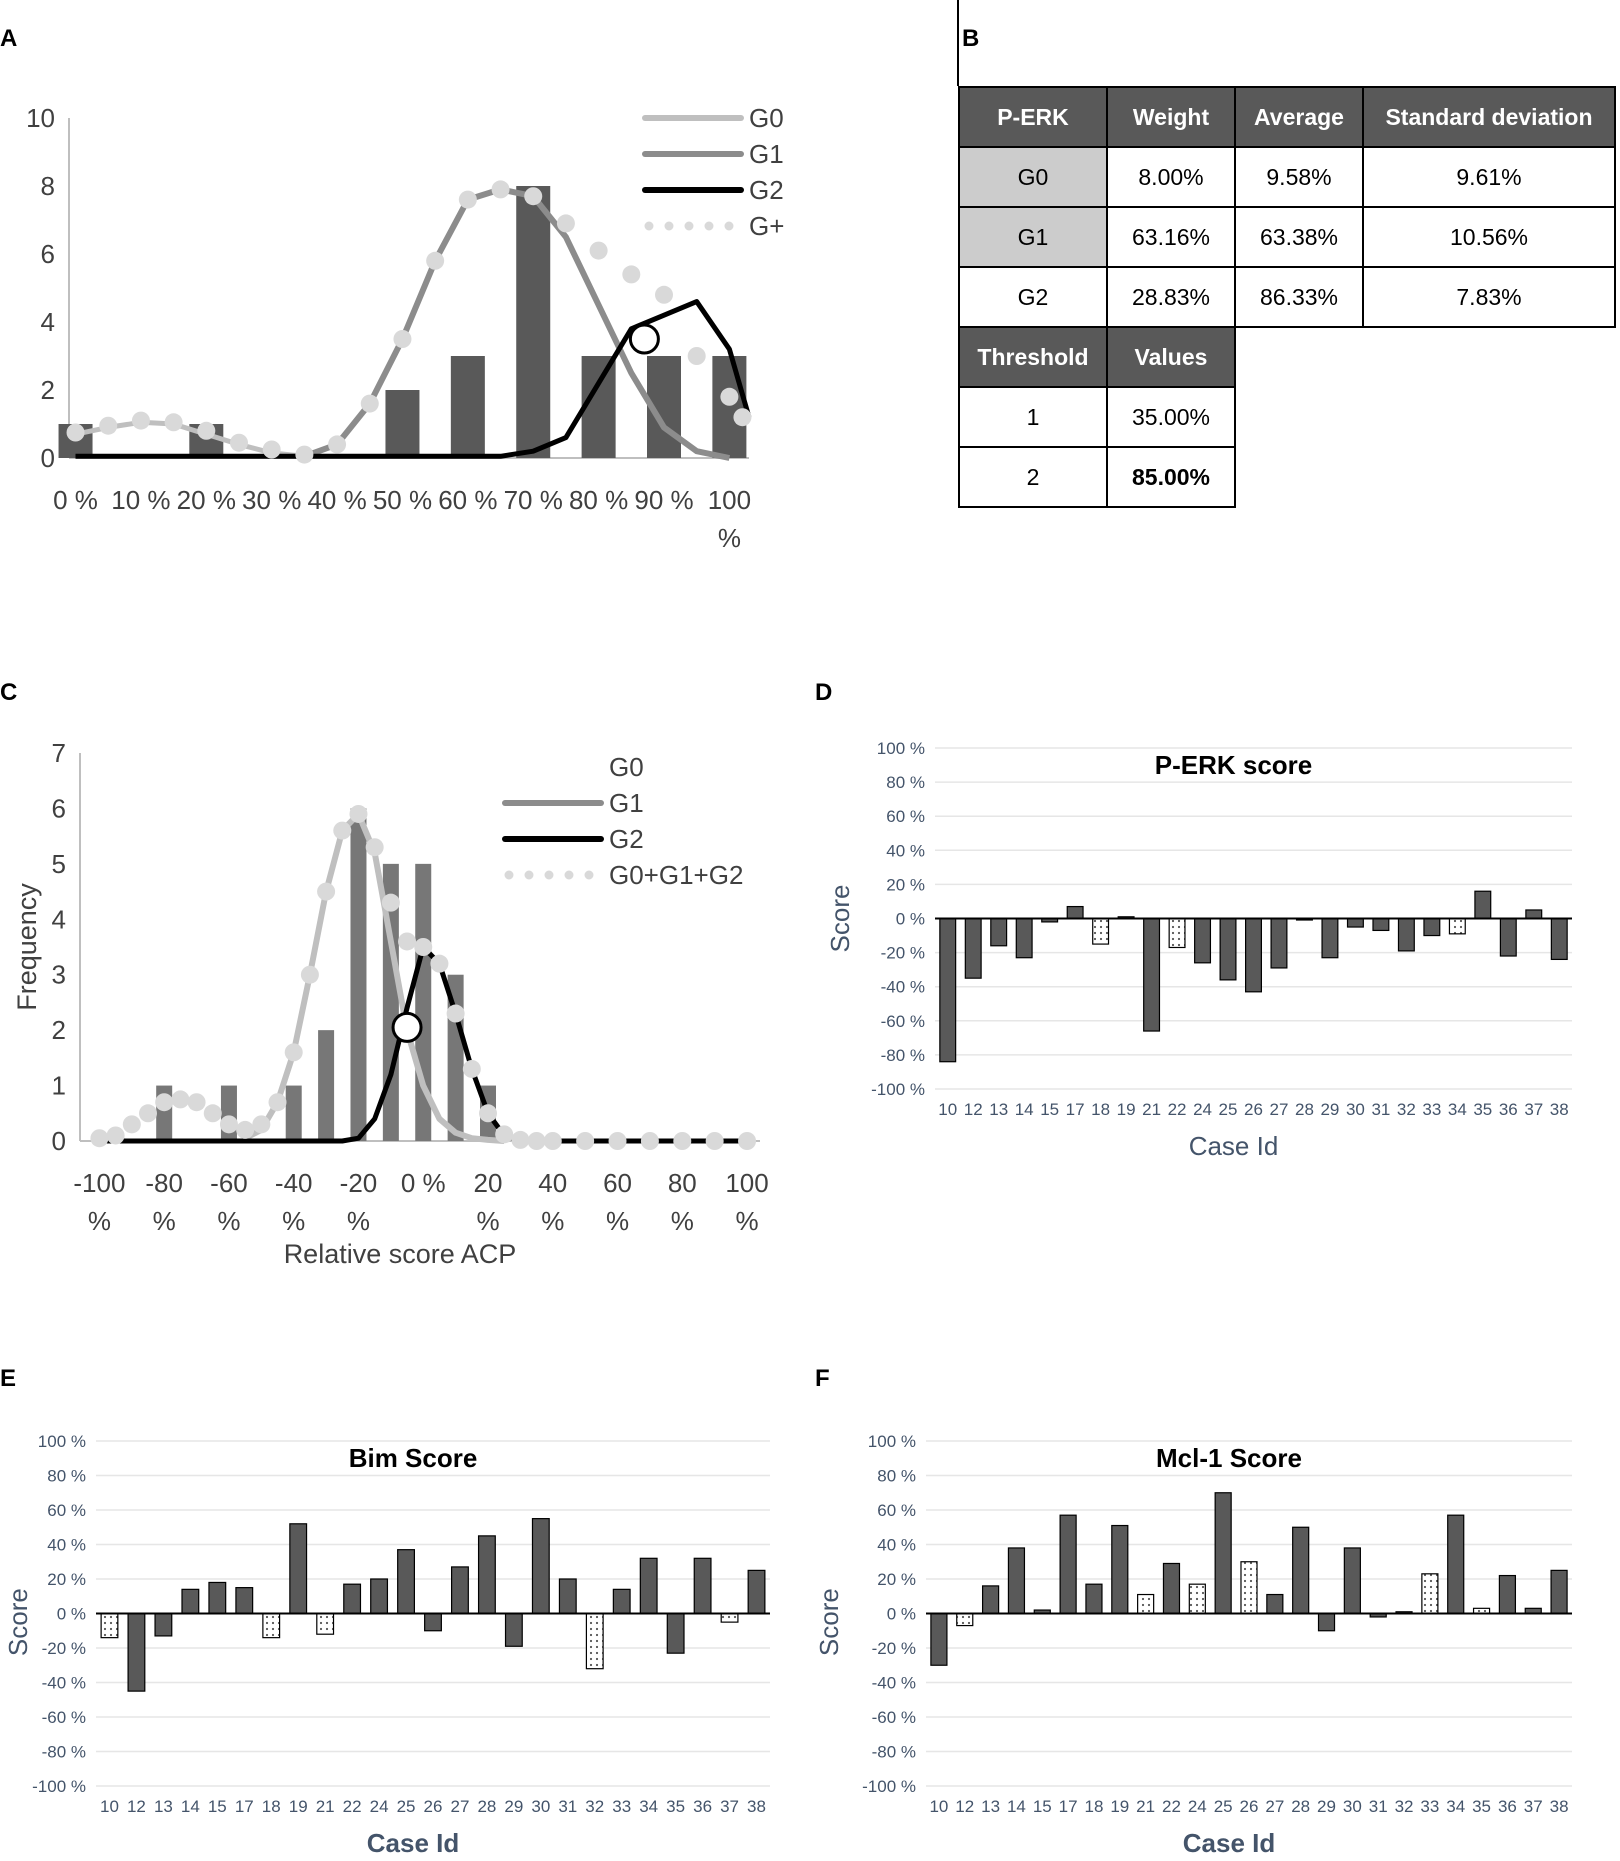 The width and height of the screenshot is (1620, 1861). What do you see at coordinates (1352, 1806) in the screenshot?
I see `x-tick-label: 30` at bounding box center [1352, 1806].